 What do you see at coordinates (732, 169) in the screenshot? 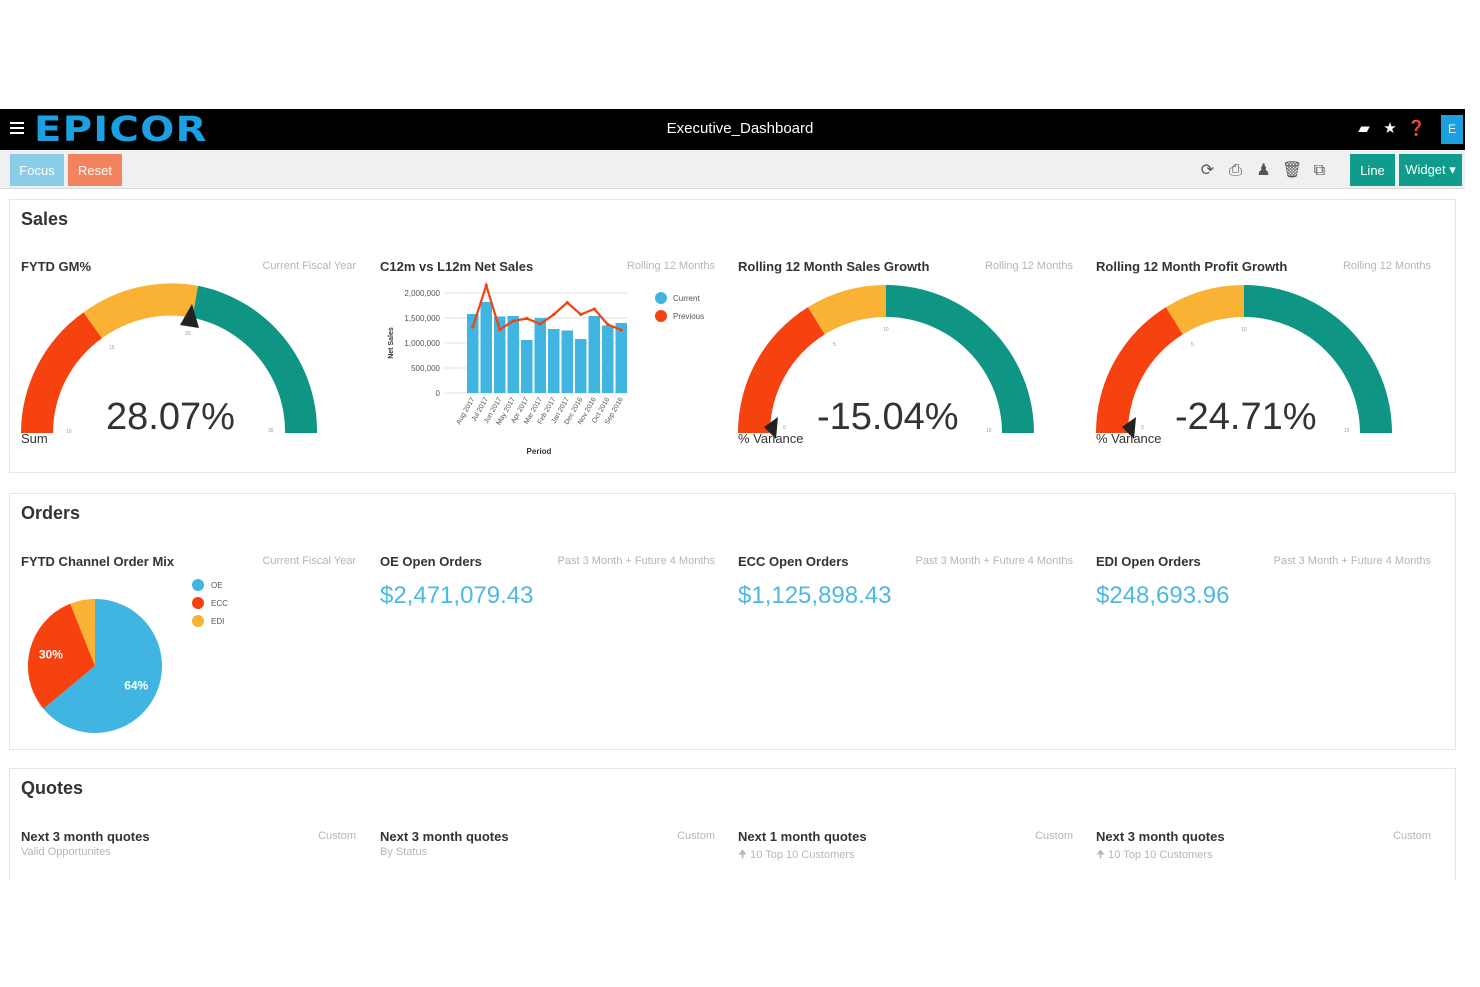
I see `toolbar: Focus Reset ⟳ ⎙ ♟ 🗑 ⧉ Line Widget ▾` at bounding box center [732, 169].